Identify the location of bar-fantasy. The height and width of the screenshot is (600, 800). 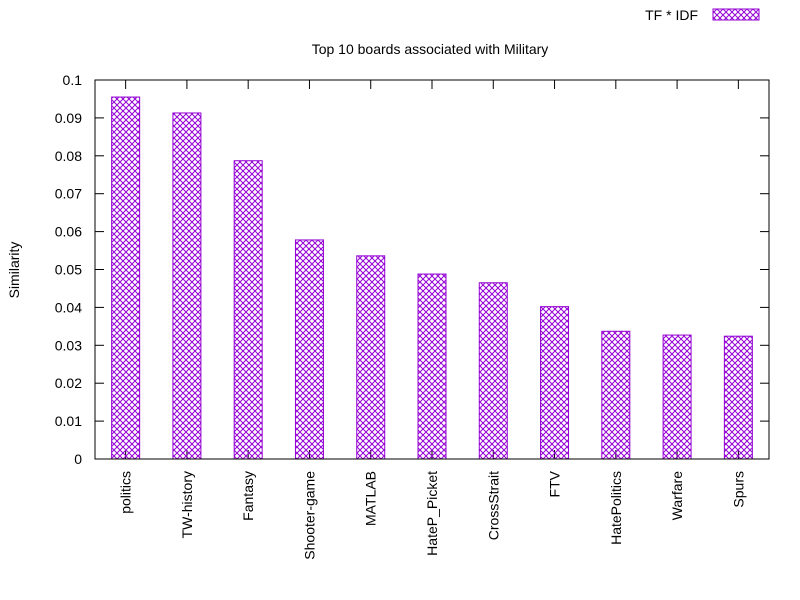
(248, 310).